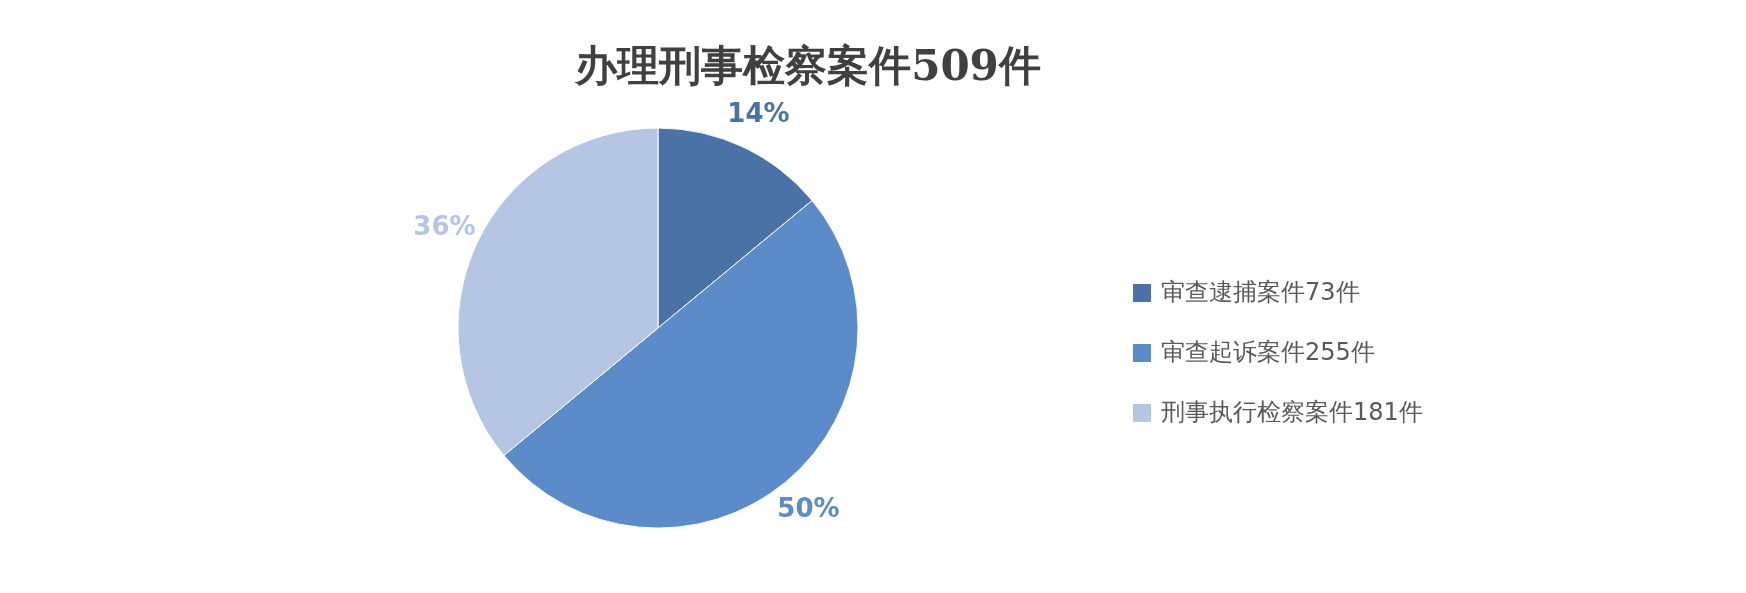 This screenshot has height=593, width=1746. What do you see at coordinates (1260, 292) in the screenshot?
I see `legend-label: 审查逮捕案件73件` at bounding box center [1260, 292].